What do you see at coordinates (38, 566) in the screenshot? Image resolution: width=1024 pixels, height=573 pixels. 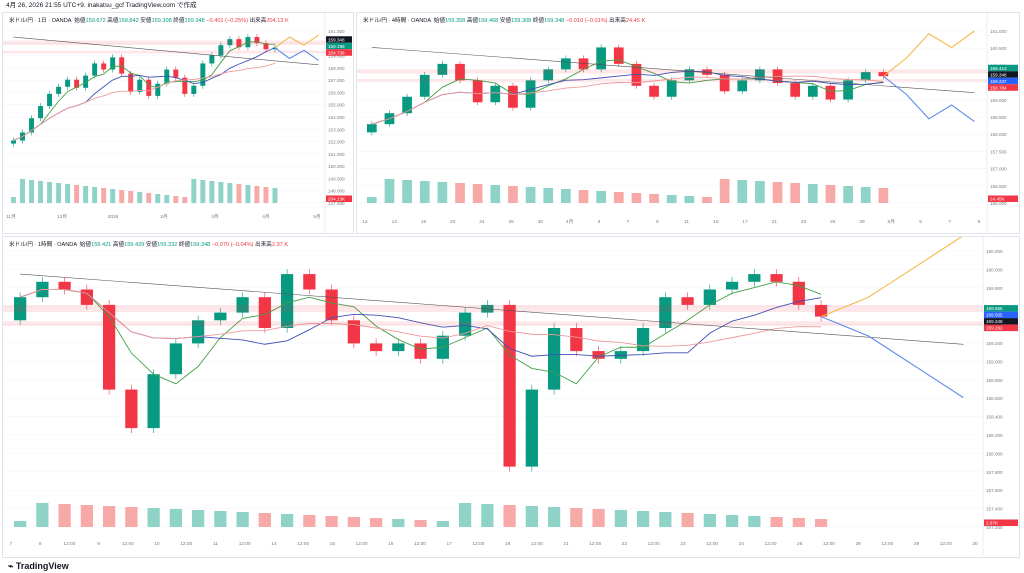 I see `tradingview-logo: ⌁ TradingView` at bounding box center [38, 566].